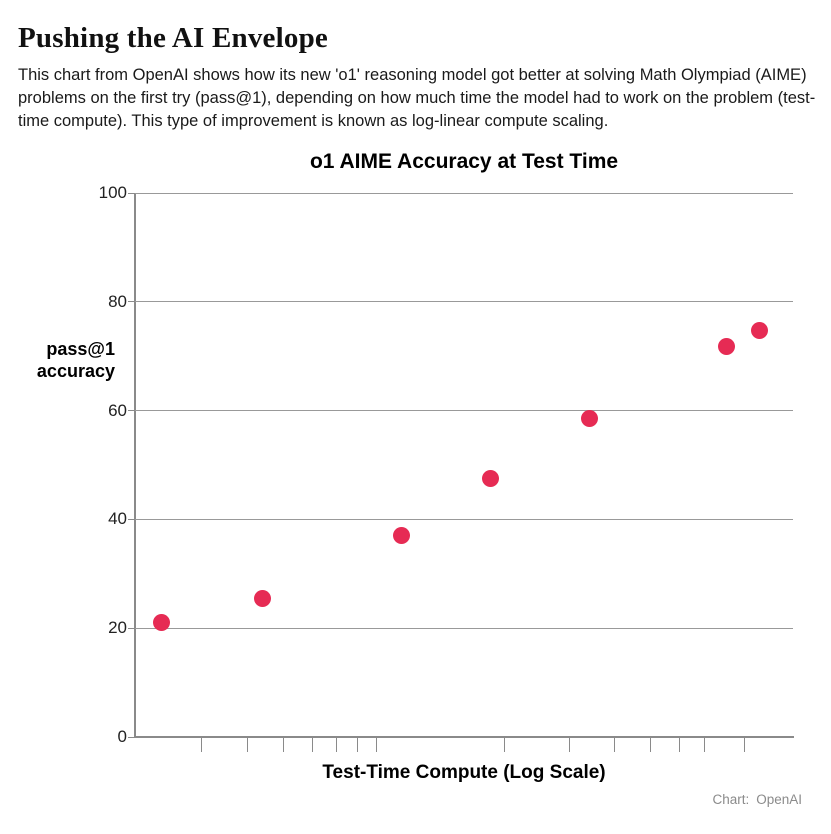 This screenshot has height=834, width=831. What do you see at coordinates (122, 736) in the screenshot?
I see `y-tick-label-0: 0` at bounding box center [122, 736].